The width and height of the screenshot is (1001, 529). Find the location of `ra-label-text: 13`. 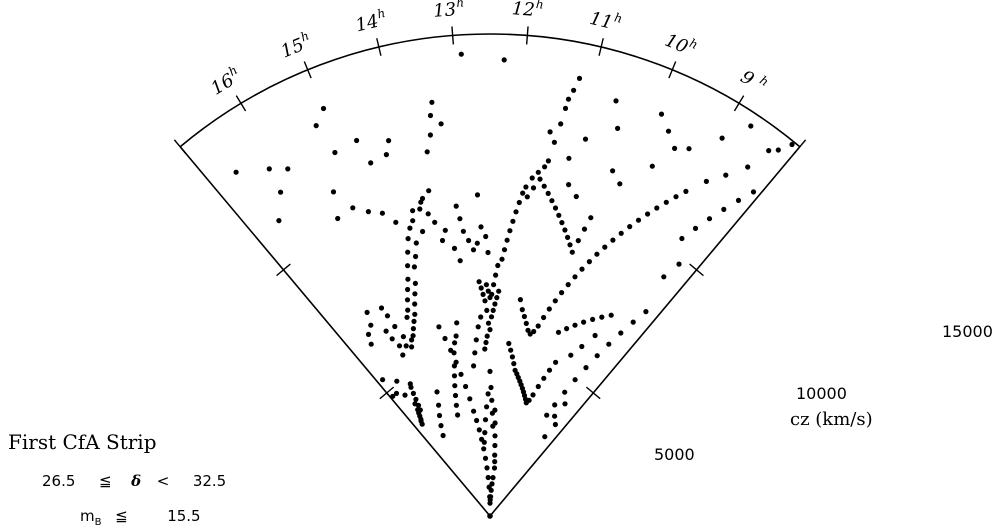

ra-label-text: 13 is located at coordinates (444, 11).